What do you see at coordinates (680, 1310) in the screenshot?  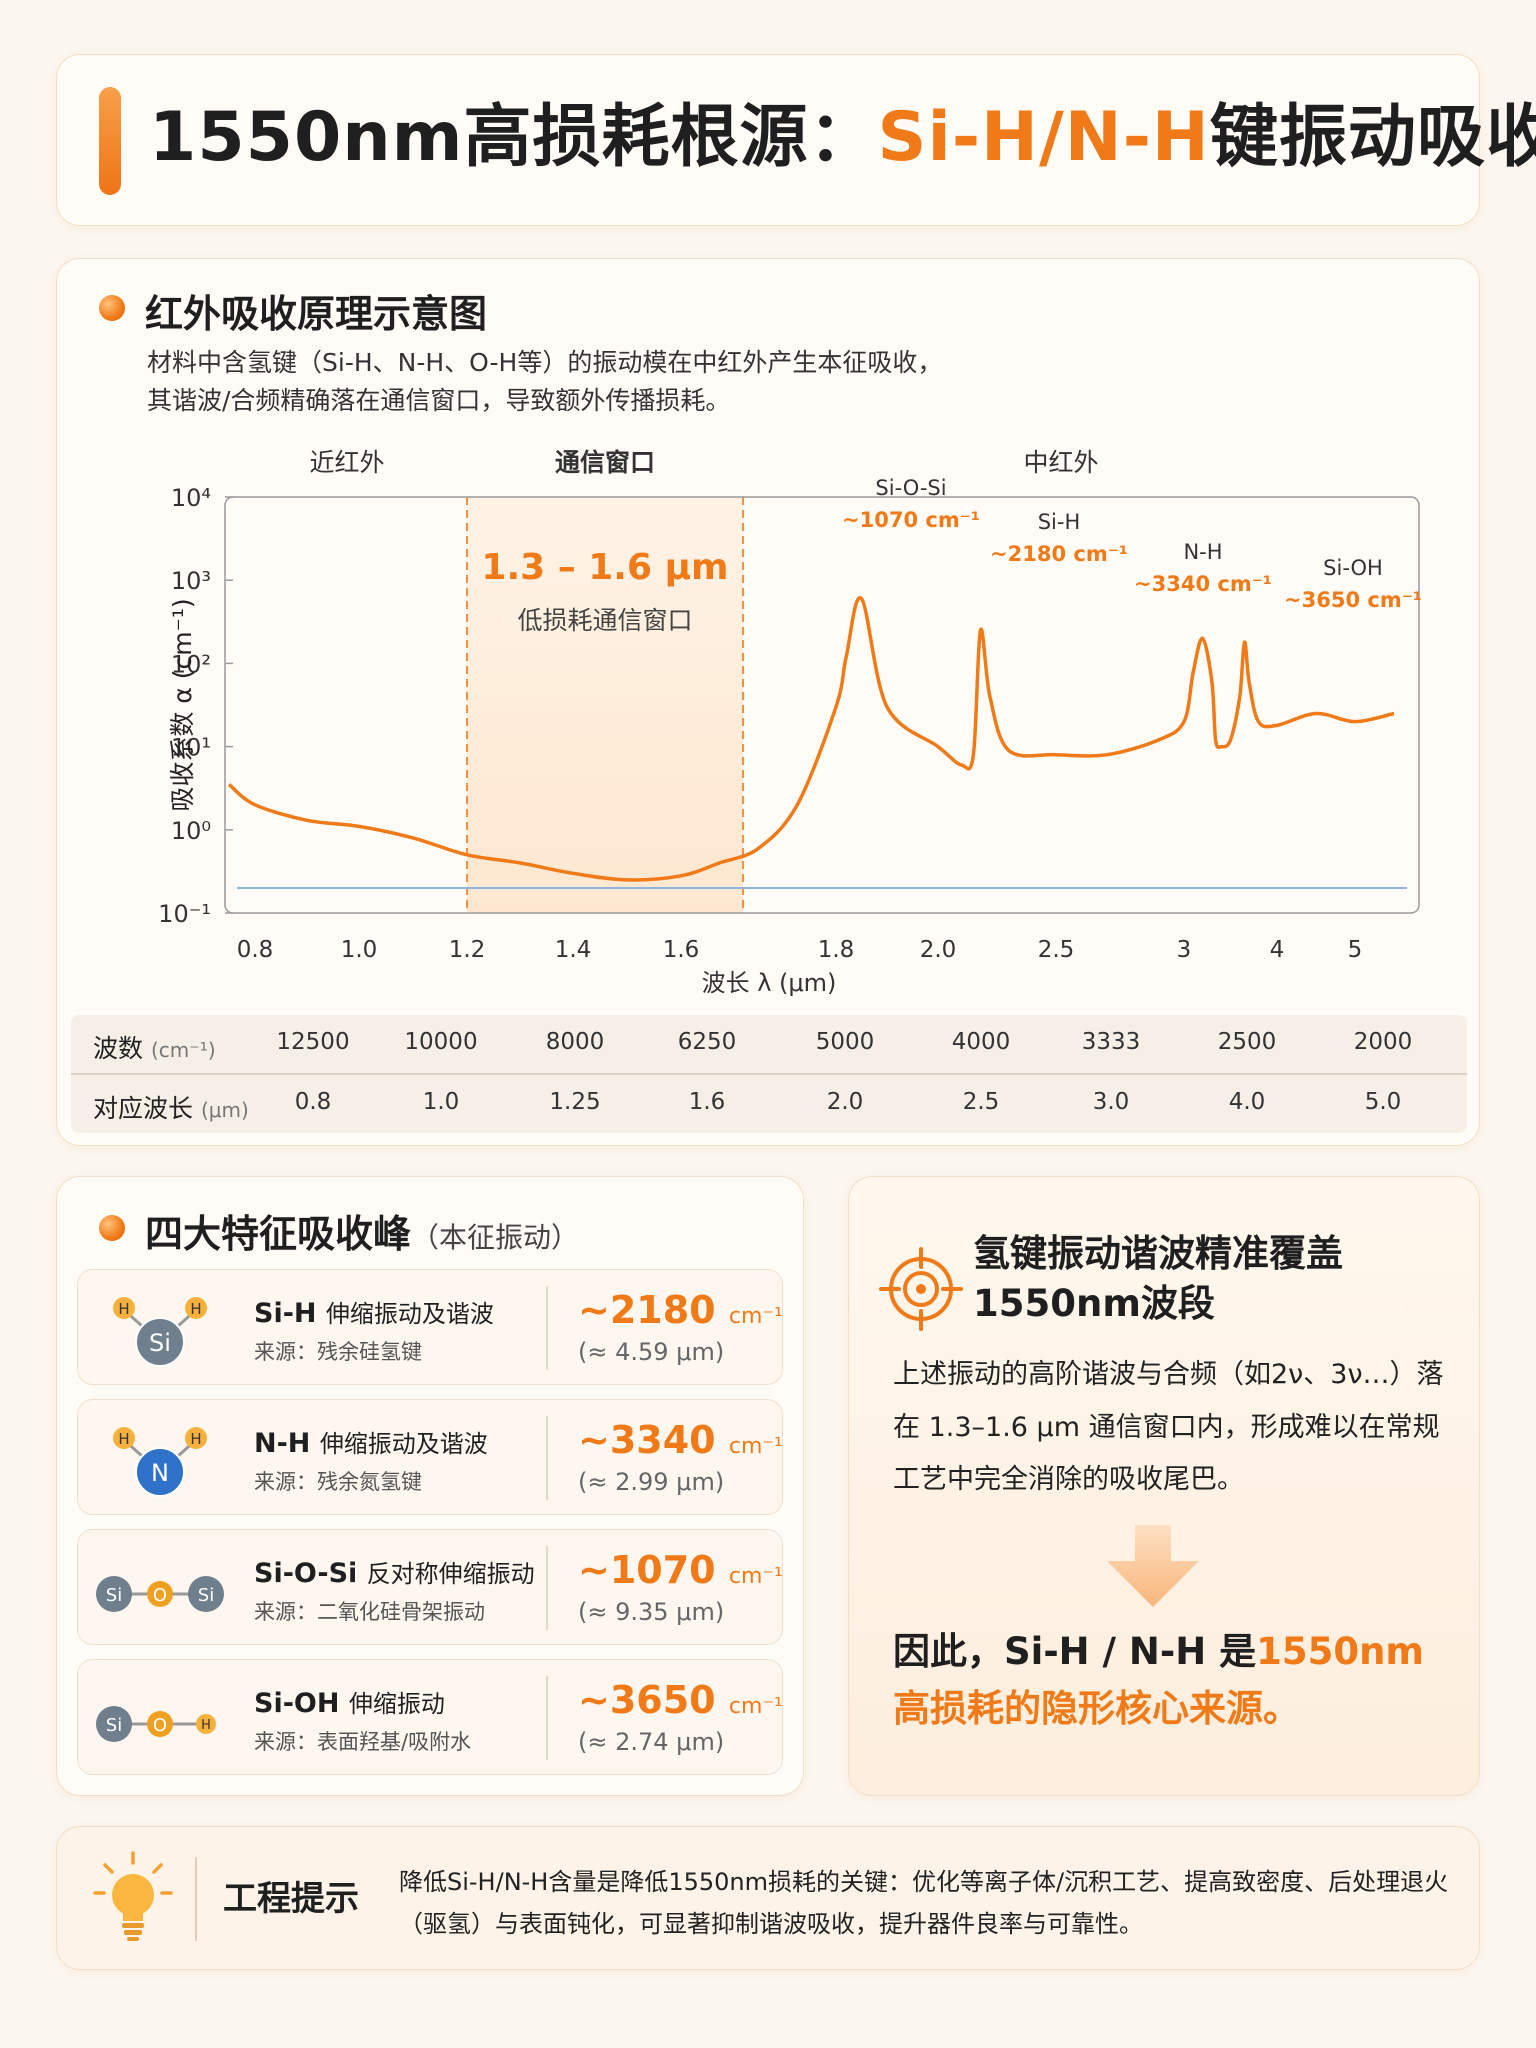 I see `peak-wavenumber: ~2180 cm⁻¹` at bounding box center [680, 1310].